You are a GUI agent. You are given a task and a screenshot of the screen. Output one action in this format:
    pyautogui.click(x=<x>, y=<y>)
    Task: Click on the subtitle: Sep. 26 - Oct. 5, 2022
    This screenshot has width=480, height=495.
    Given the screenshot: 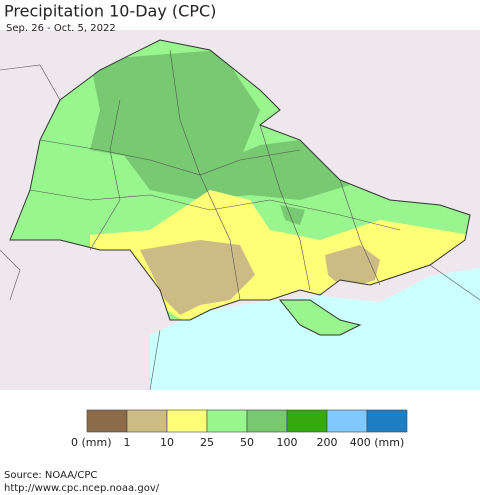 What is the action you would take?
    pyautogui.click(x=61, y=28)
    